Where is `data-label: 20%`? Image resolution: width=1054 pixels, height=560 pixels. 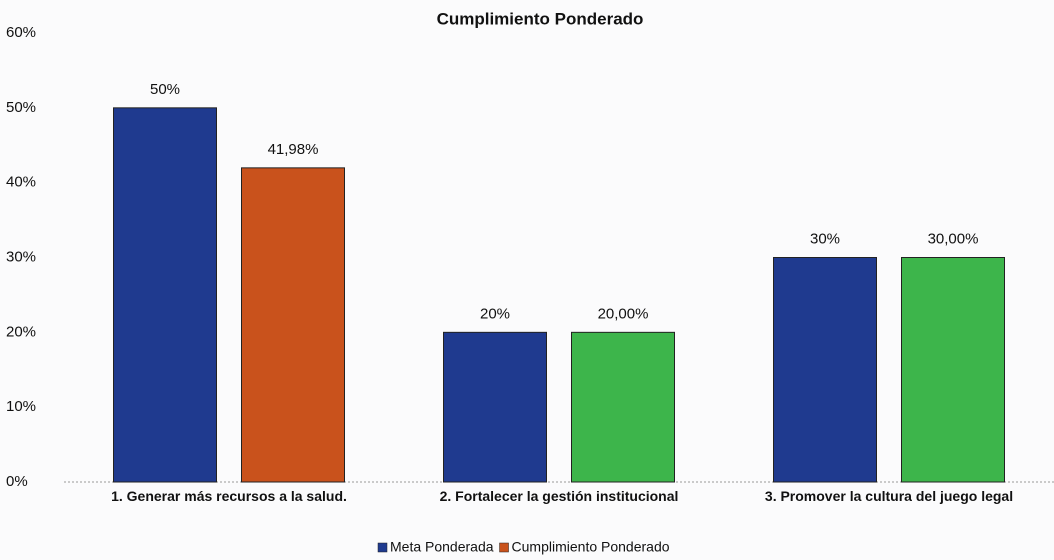
data-label: 20% is located at coordinates (495, 313).